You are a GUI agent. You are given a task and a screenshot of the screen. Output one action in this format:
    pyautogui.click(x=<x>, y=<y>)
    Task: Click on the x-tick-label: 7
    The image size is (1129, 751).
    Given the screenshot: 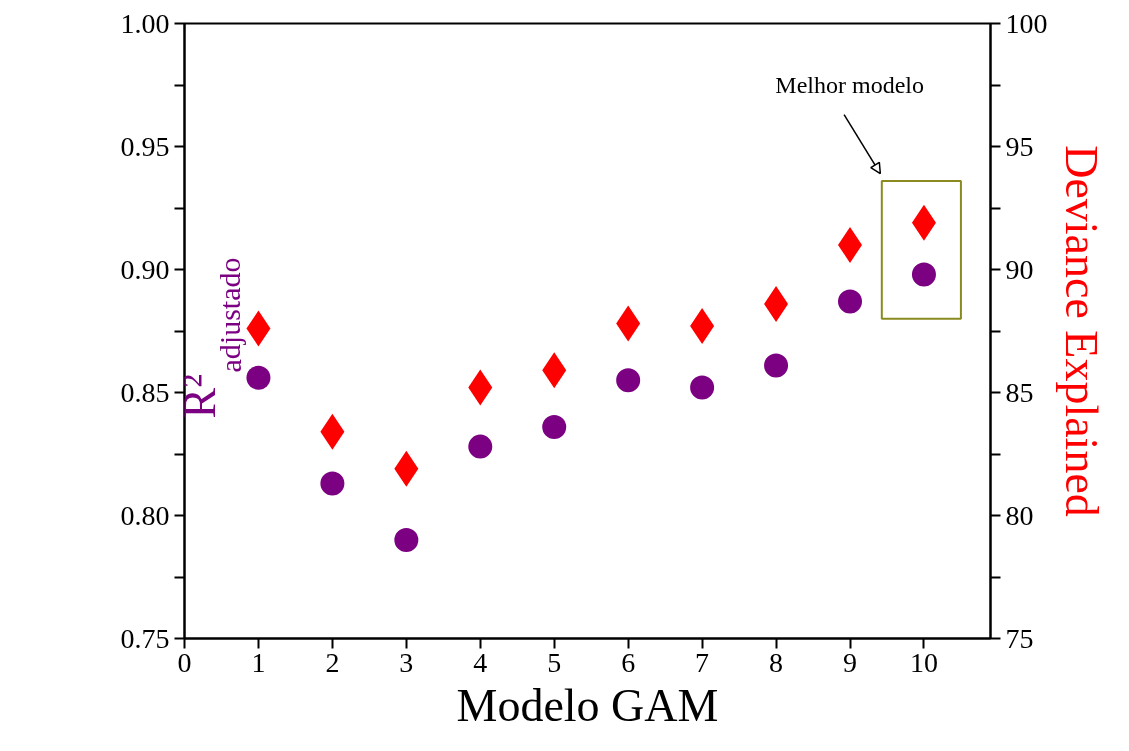 What is the action you would take?
    pyautogui.click(x=702, y=662)
    